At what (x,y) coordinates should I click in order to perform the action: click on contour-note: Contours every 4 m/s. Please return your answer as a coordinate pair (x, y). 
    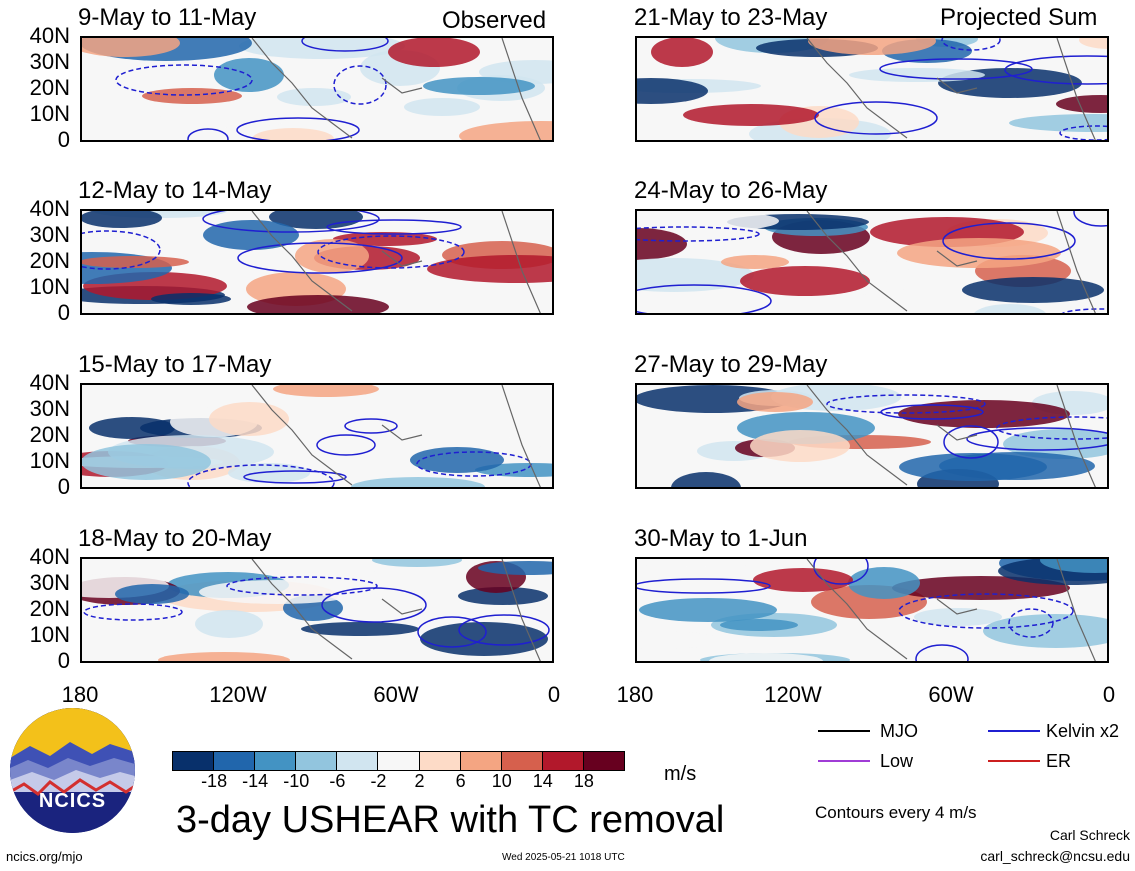
    Looking at the image, I should click on (896, 812).